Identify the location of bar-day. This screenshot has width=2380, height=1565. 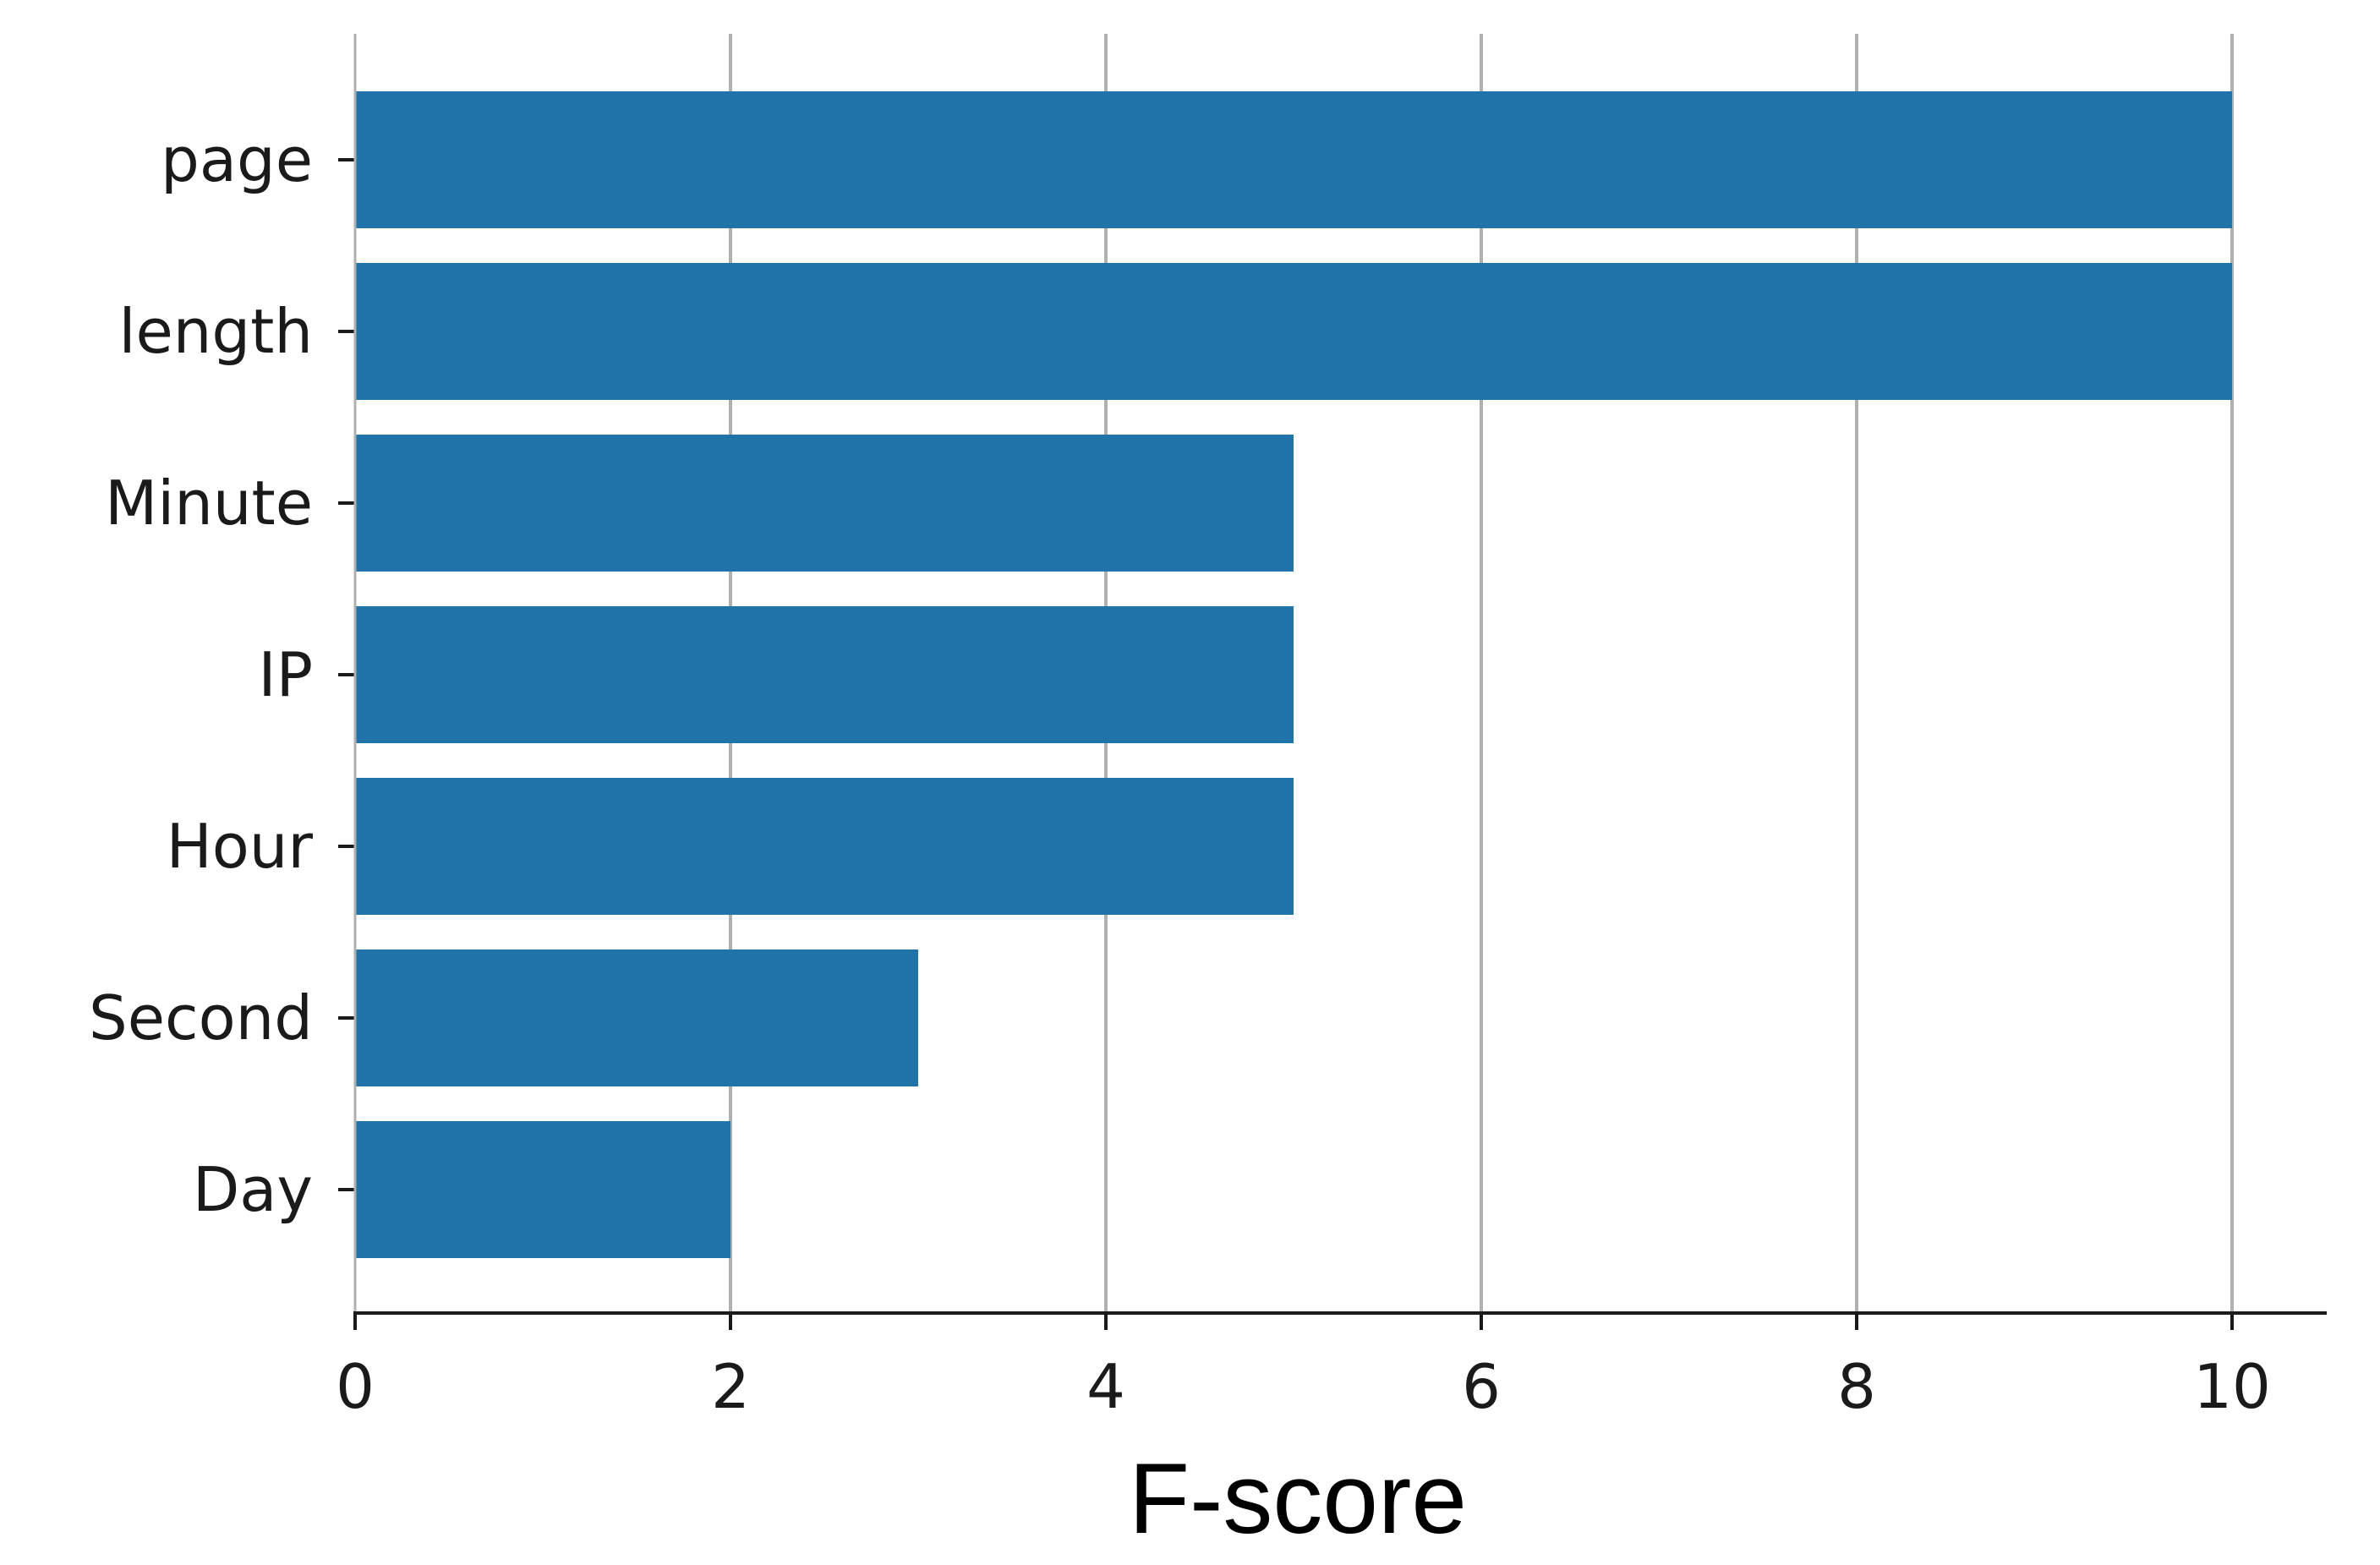
(542, 1189).